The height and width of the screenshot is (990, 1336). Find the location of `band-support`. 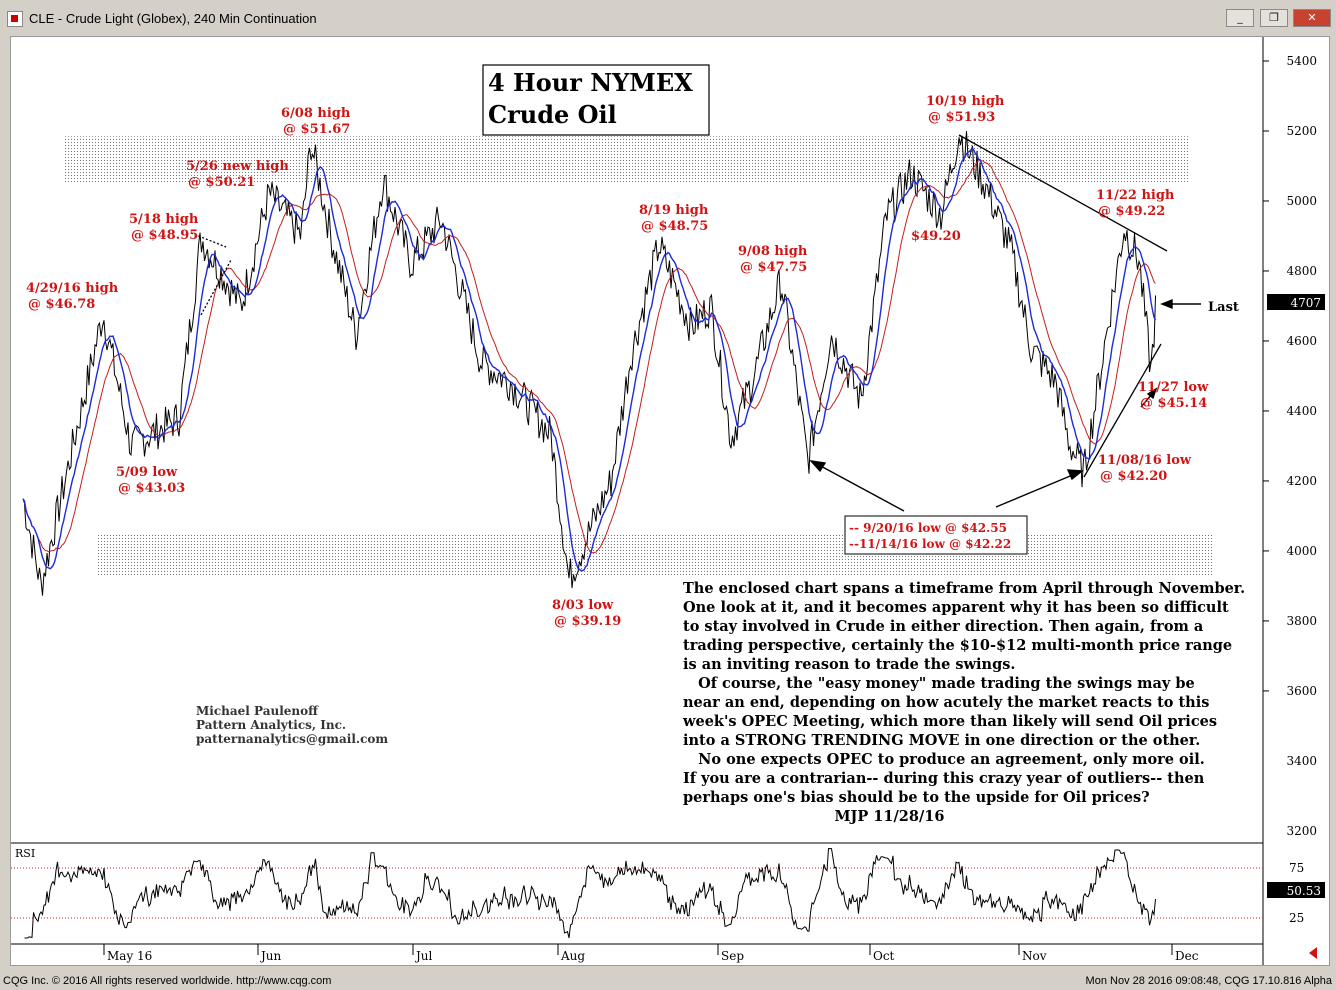

band-support is located at coordinates (654, 554).